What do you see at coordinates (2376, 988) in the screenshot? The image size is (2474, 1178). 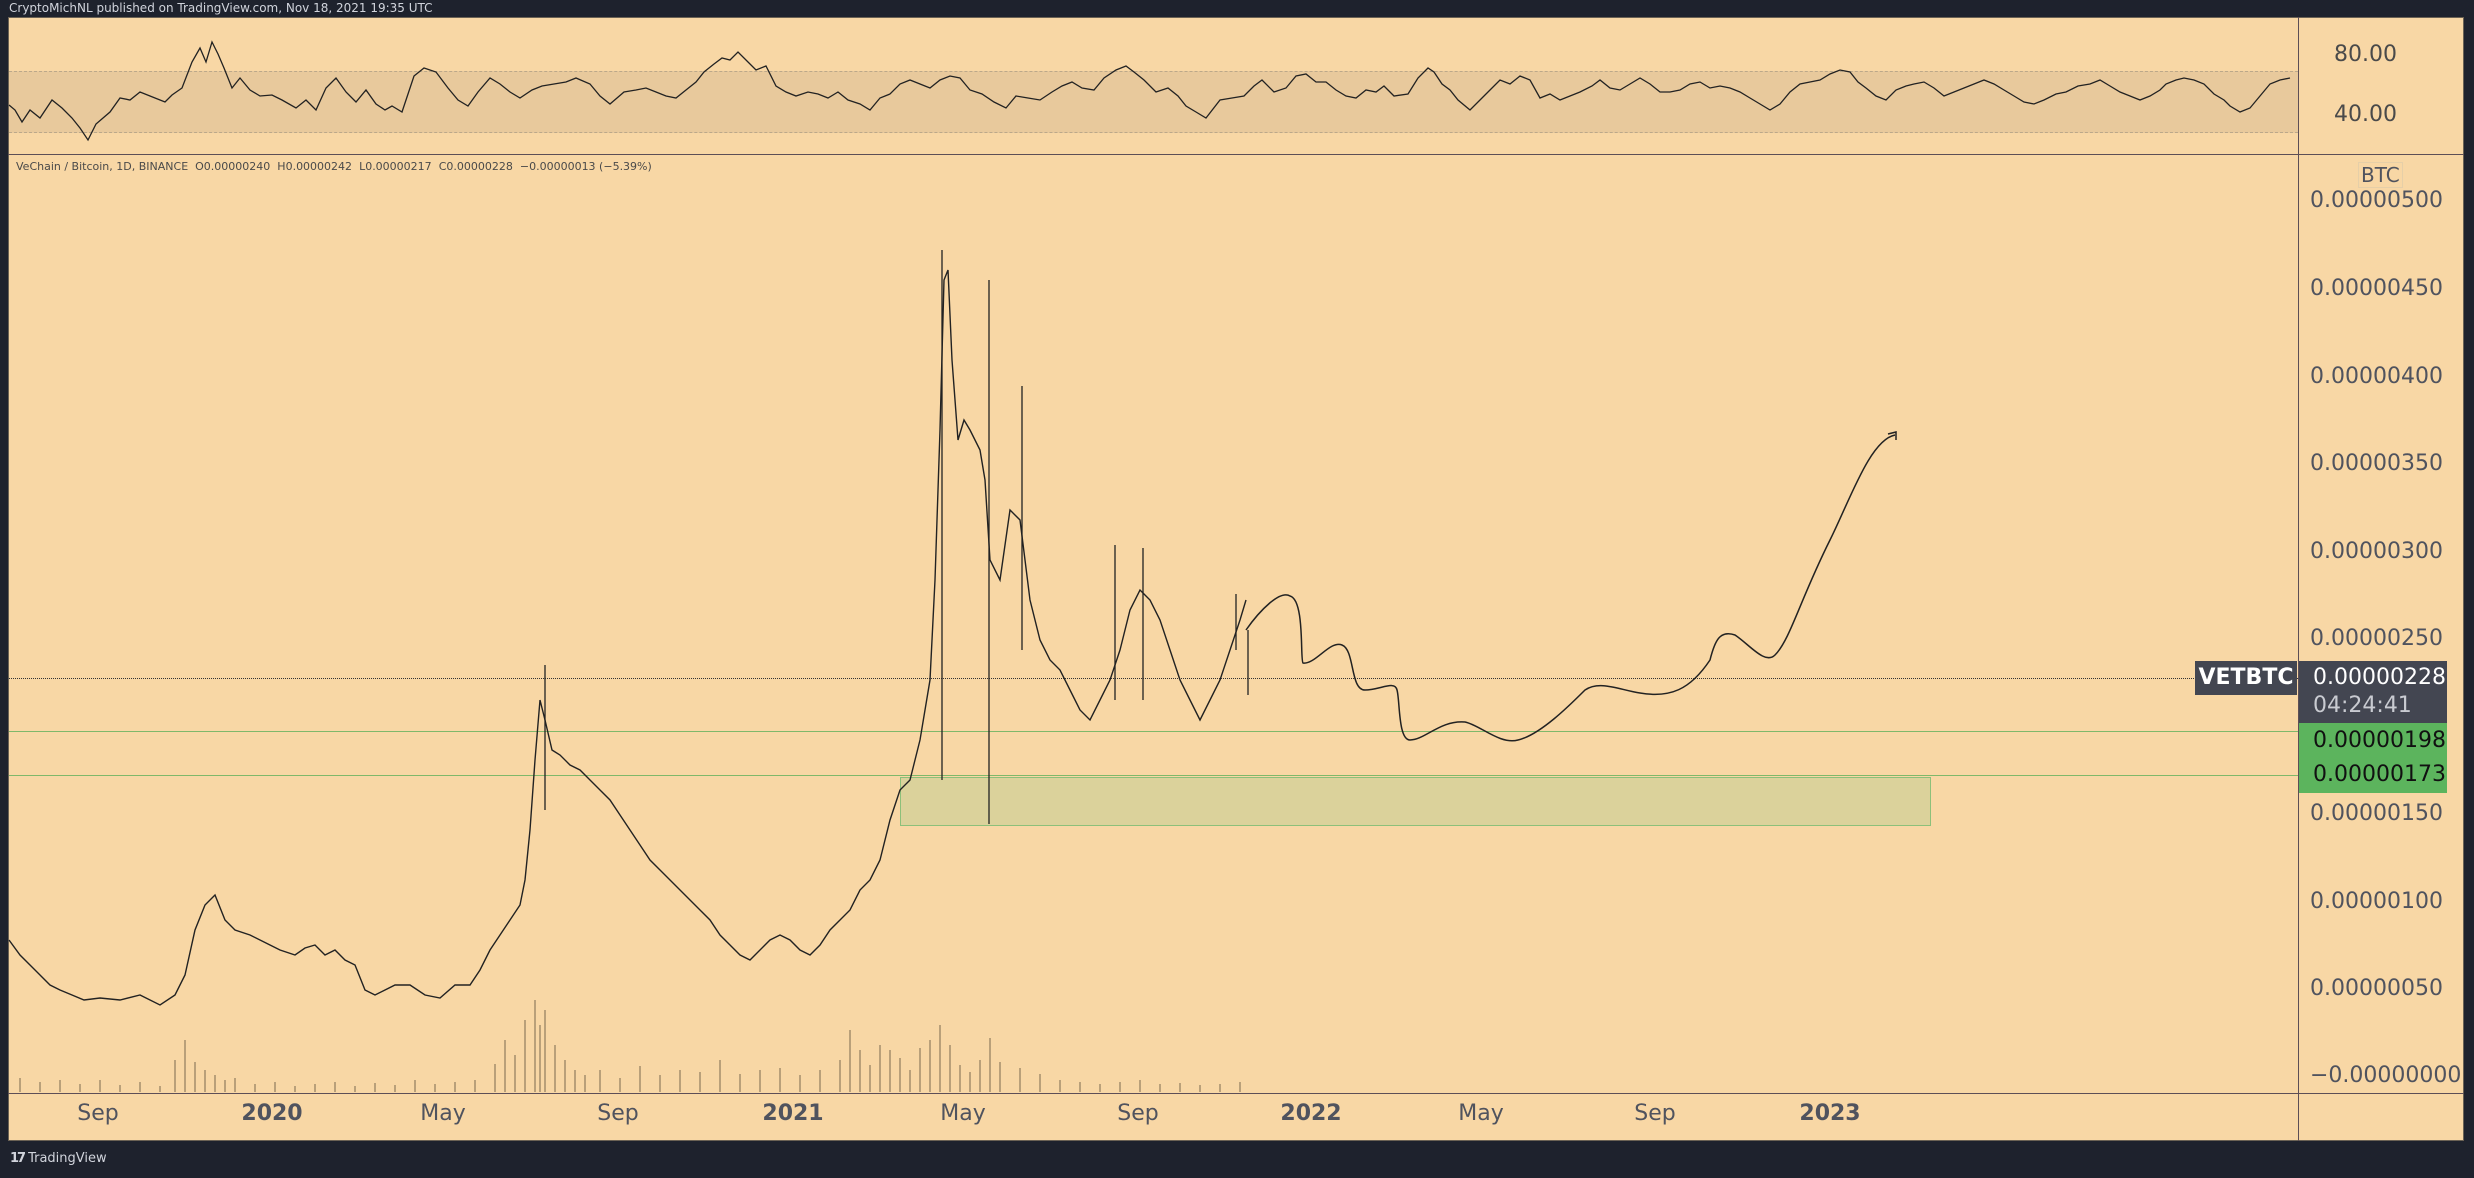 I see `price-tick: 0.00000050` at bounding box center [2376, 988].